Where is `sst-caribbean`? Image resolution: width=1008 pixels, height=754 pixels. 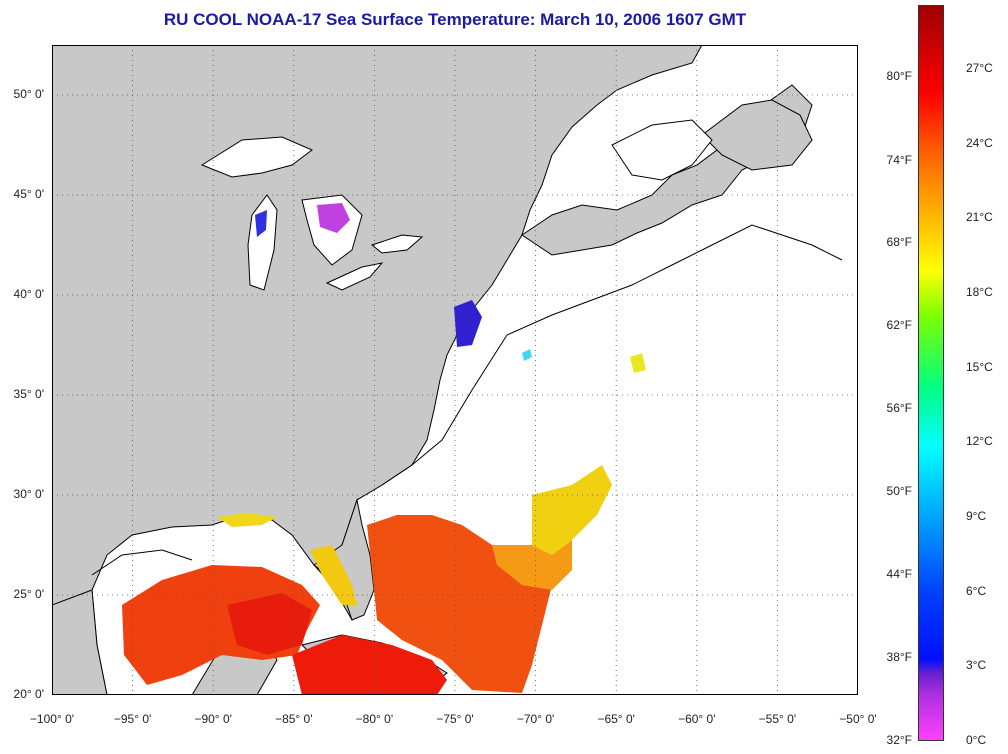
sst-caribbean is located at coordinates (369, 665).